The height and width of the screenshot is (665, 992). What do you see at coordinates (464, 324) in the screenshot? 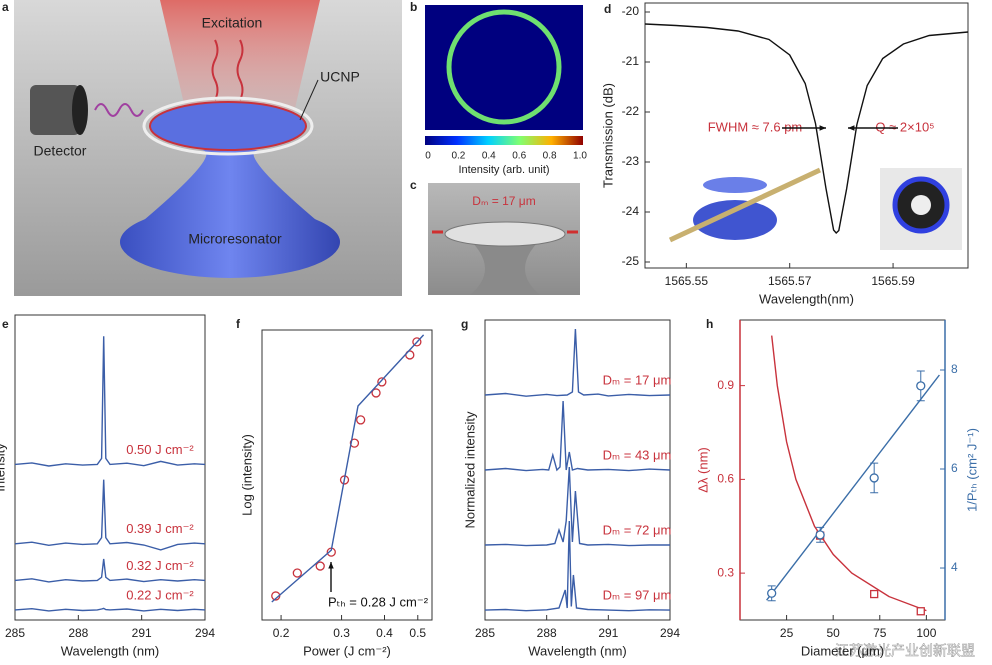
I see `panel-label: g` at bounding box center [464, 324].